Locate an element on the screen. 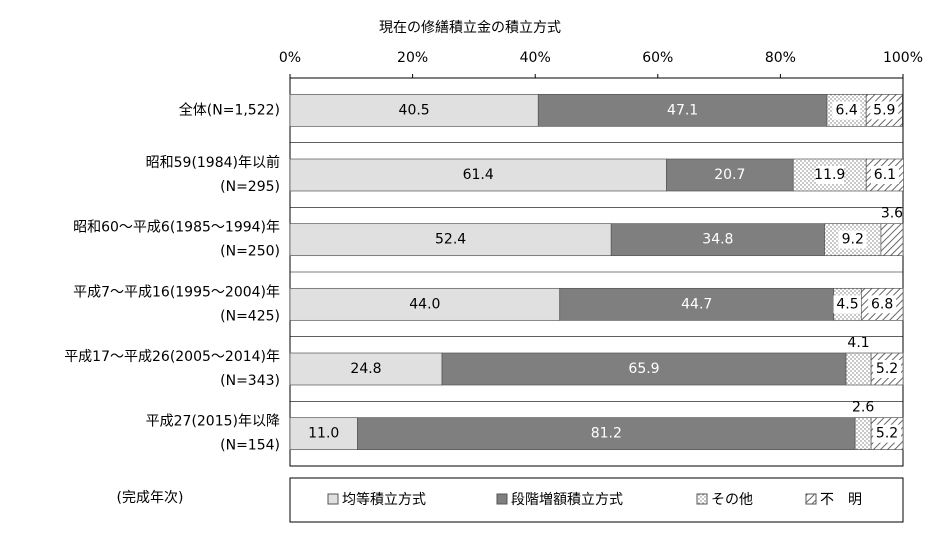 This screenshot has height=545, width=929. value-label: 6.4 is located at coordinates (846, 110).